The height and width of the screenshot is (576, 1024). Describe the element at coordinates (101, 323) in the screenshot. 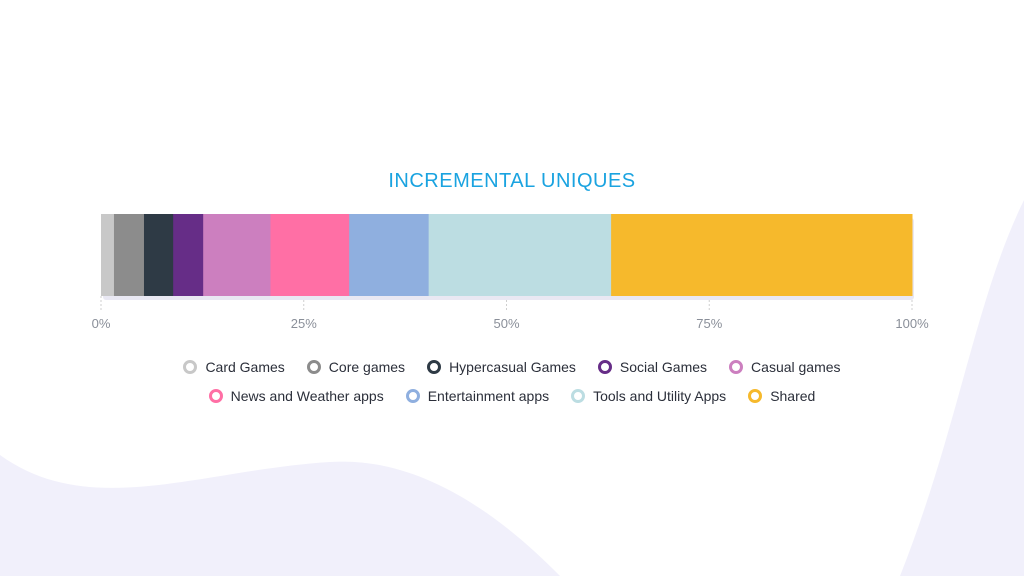

I see `x-tick-label: 0%` at that location.